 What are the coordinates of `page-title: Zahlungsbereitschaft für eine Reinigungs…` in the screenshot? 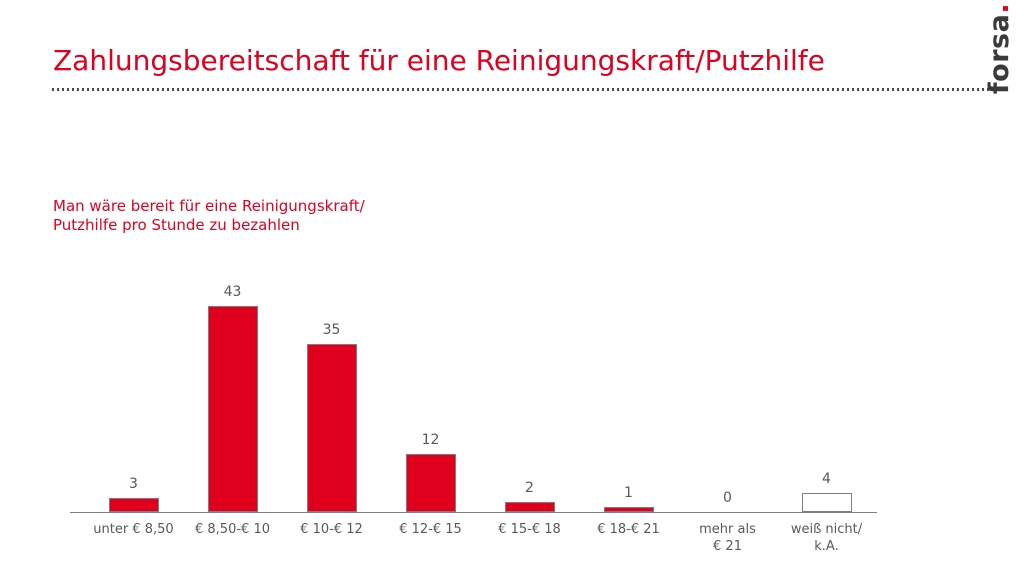 It's located at (439, 60).